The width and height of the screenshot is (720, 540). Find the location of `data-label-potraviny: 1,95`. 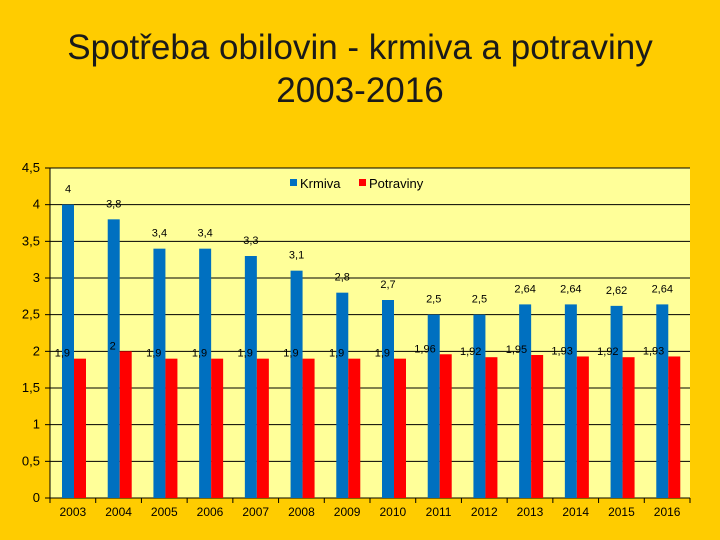

data-label-potraviny: 1,95 is located at coordinates (516, 350).